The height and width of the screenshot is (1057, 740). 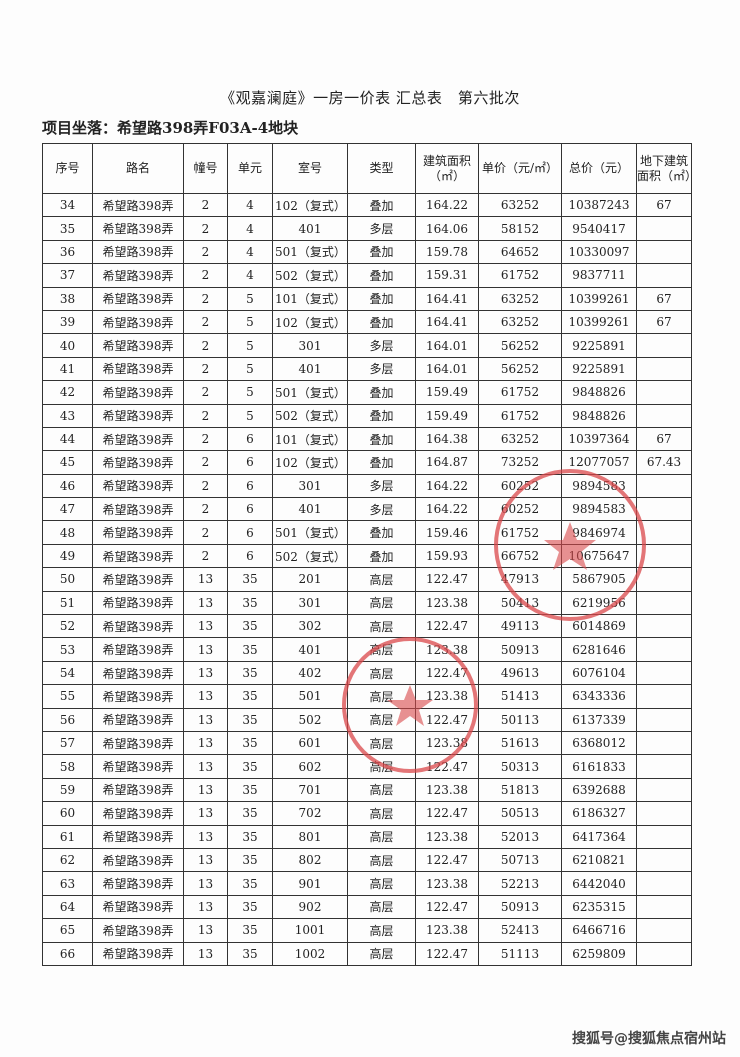 What do you see at coordinates (367, 532) in the screenshot?
I see `table-row: 48 希望路398弄 2 6 501（复式） 叠加 159.46 61752 9846974` at bounding box center [367, 532].